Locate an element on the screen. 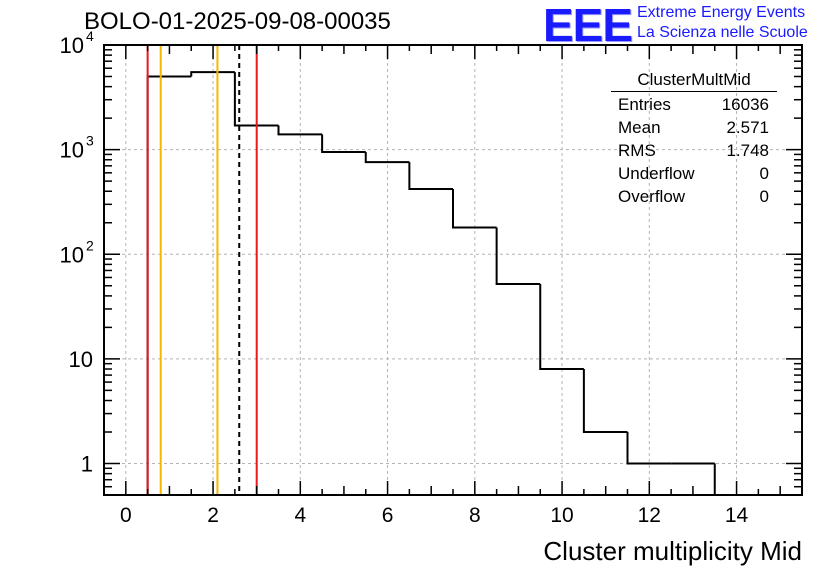 This screenshot has width=836, height=572. stats-row: Mean 2.571 is located at coordinates (694, 127).